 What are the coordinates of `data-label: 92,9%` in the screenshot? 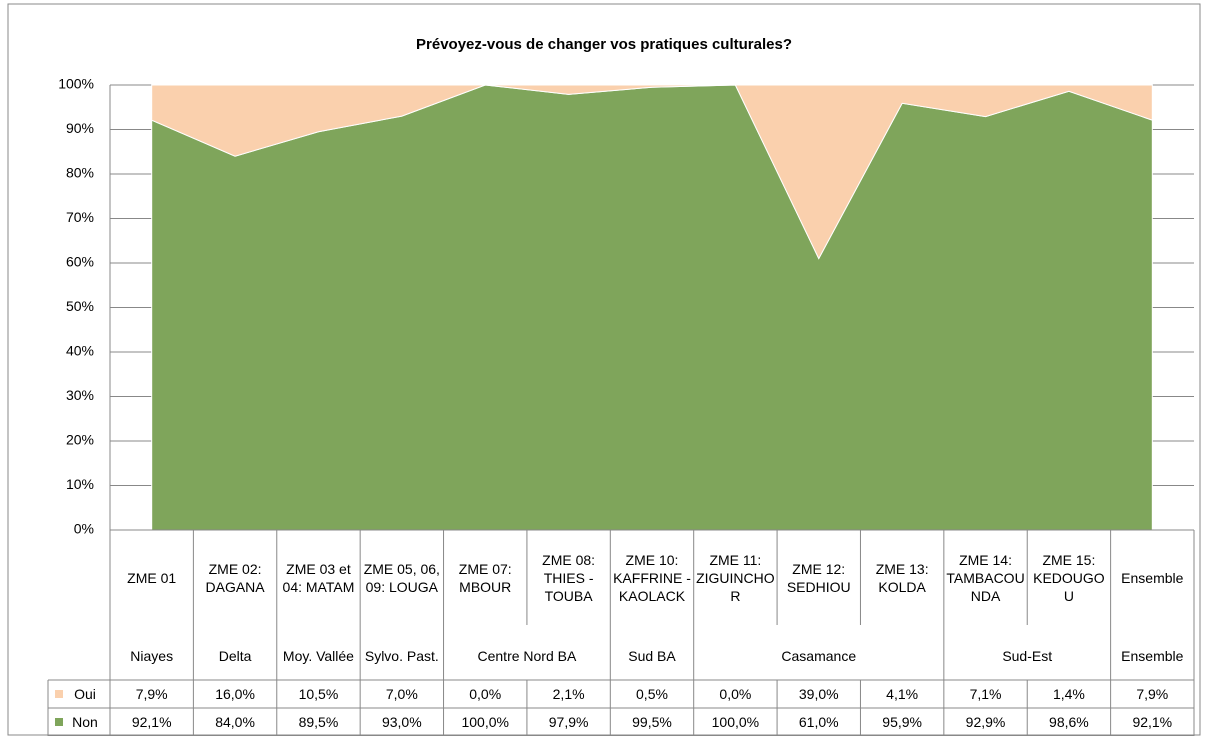 It's located at (985, 722).